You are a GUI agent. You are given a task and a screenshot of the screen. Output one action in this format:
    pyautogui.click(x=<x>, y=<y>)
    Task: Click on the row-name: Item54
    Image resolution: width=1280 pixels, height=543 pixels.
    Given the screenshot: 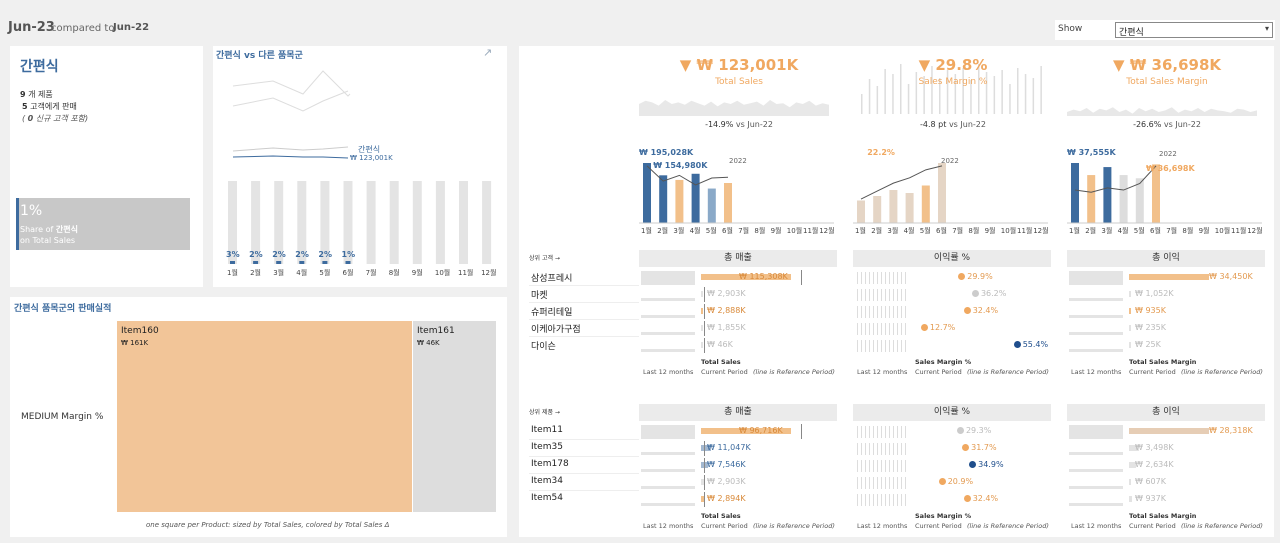 What is the action you would take?
    pyautogui.click(x=547, y=498)
    